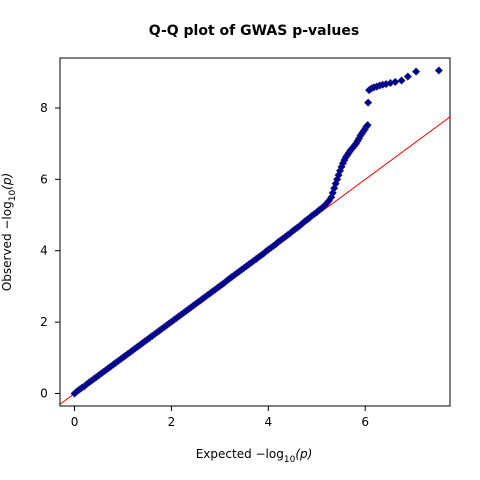 The image size is (480, 480). What do you see at coordinates (44, 179) in the screenshot?
I see `y-tick-label: 6` at bounding box center [44, 179].